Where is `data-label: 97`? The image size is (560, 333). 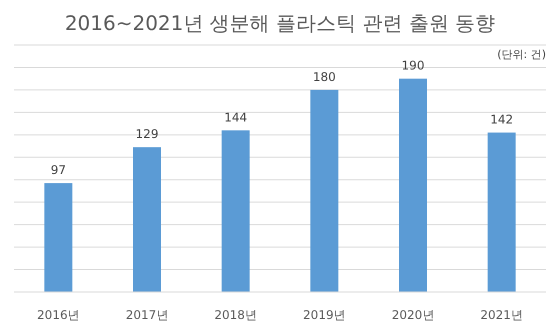 data-label: 97 is located at coordinates (58, 170).